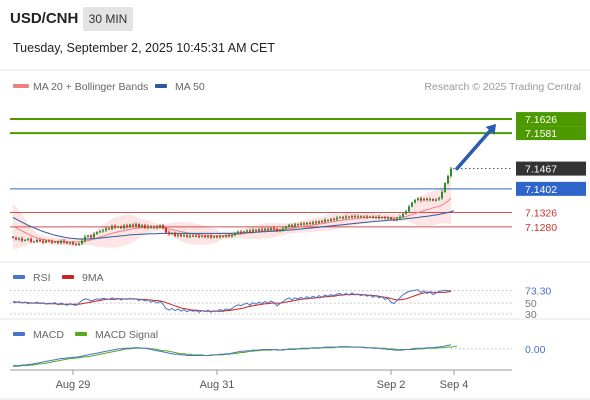 This screenshot has height=400, width=590. What do you see at coordinates (538, 292) in the screenshot?
I see `rsi-axis-label: 73.30` at bounding box center [538, 292].